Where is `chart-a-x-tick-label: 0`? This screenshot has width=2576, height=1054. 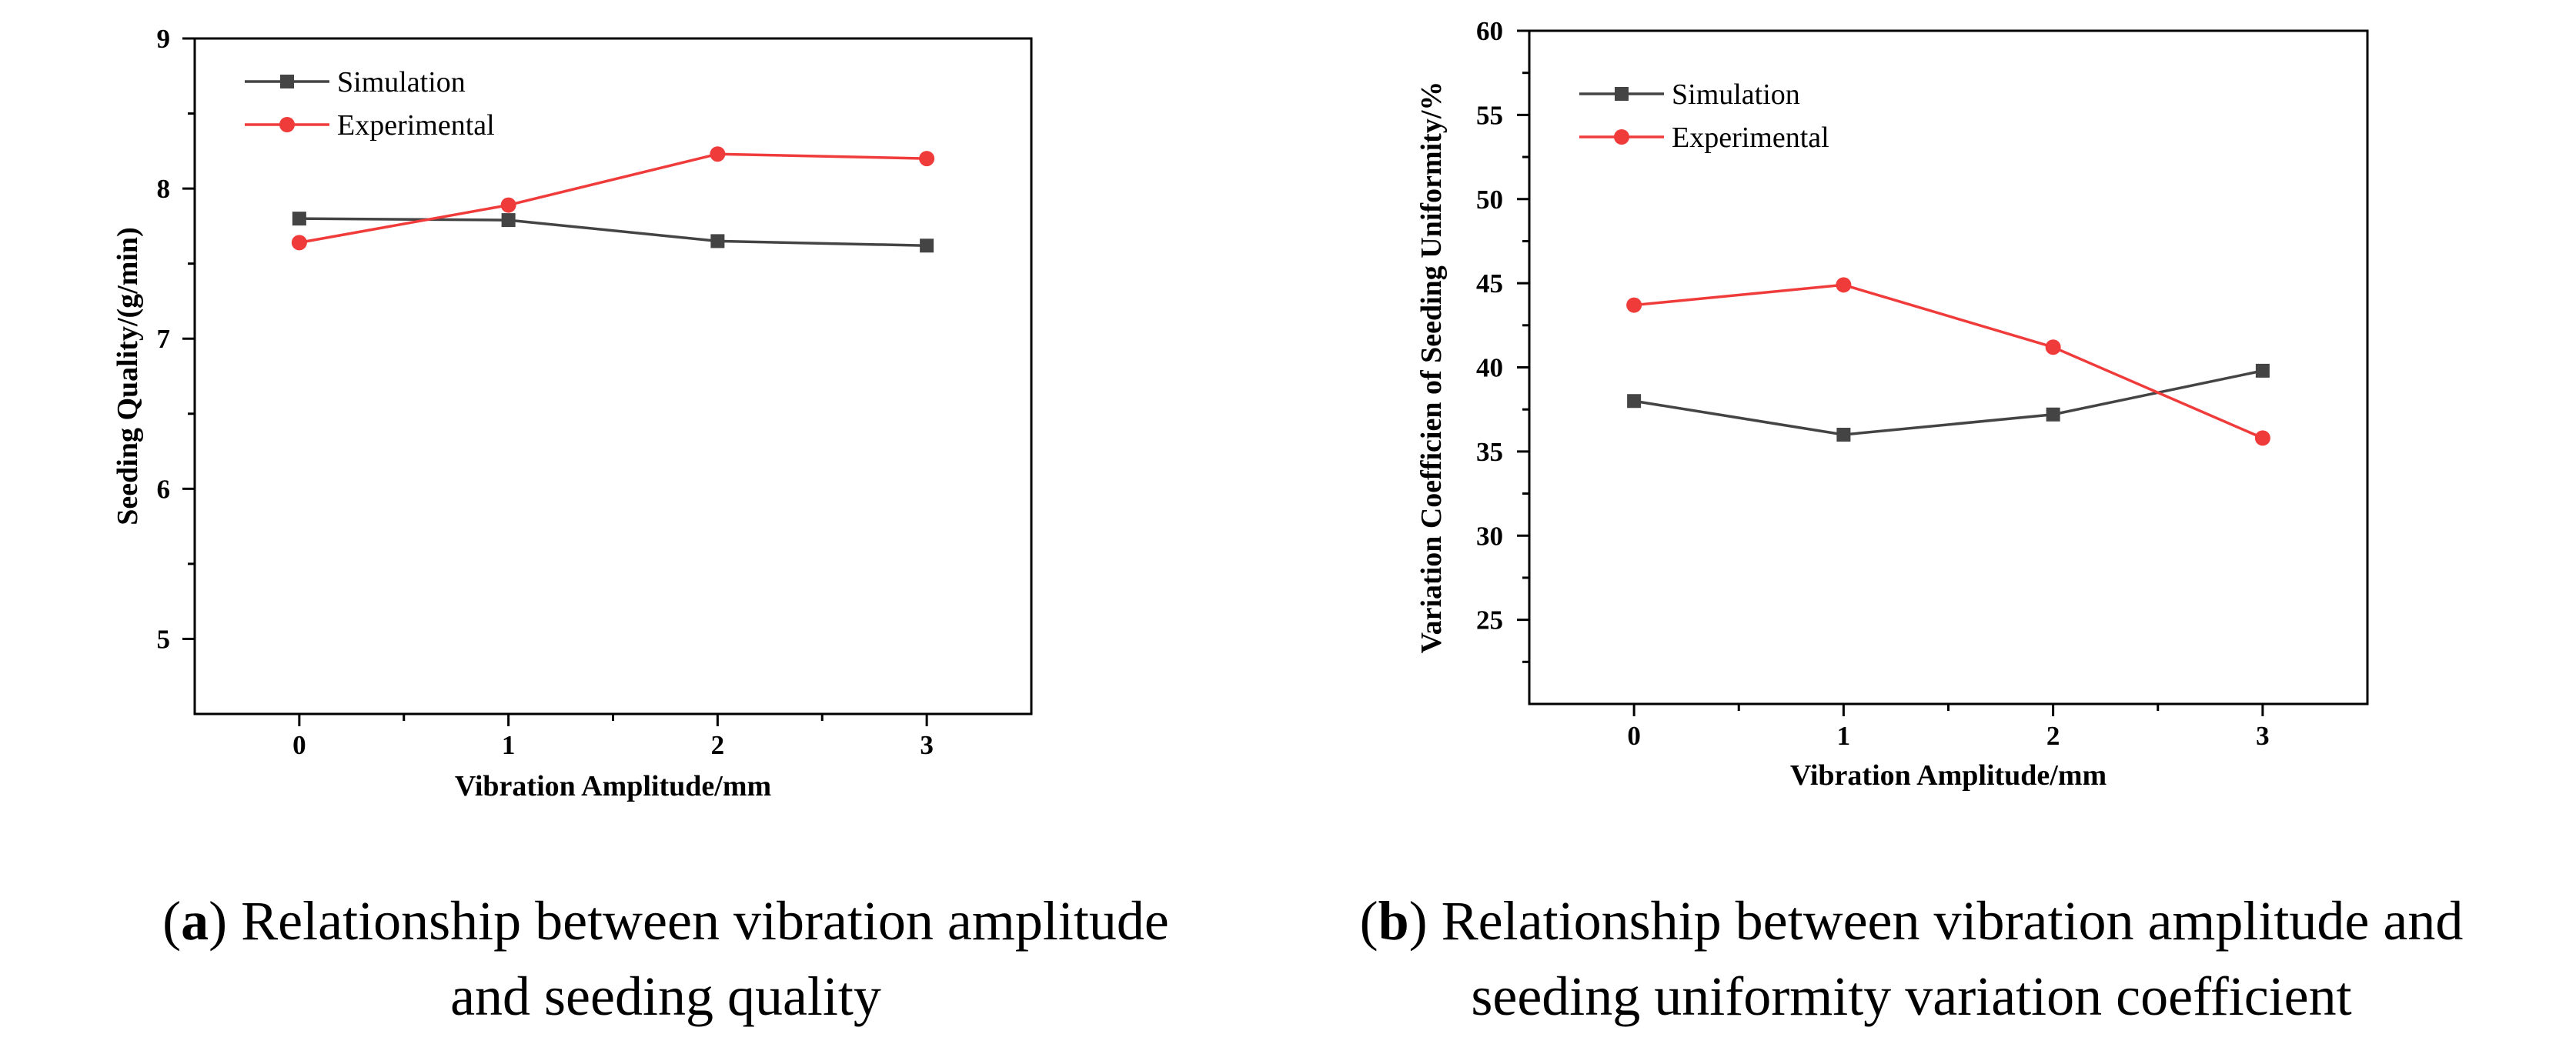
chart-a-x-tick-label: 0 is located at coordinates (299, 745).